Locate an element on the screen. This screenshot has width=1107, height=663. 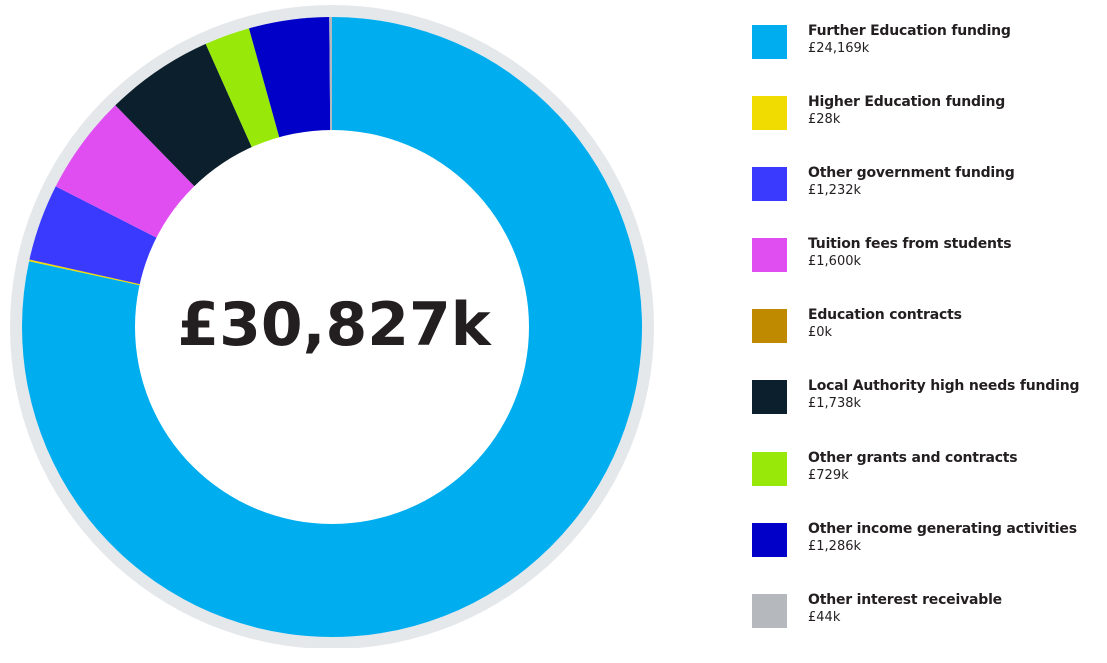
legend-value: £28k is located at coordinates (824, 120).